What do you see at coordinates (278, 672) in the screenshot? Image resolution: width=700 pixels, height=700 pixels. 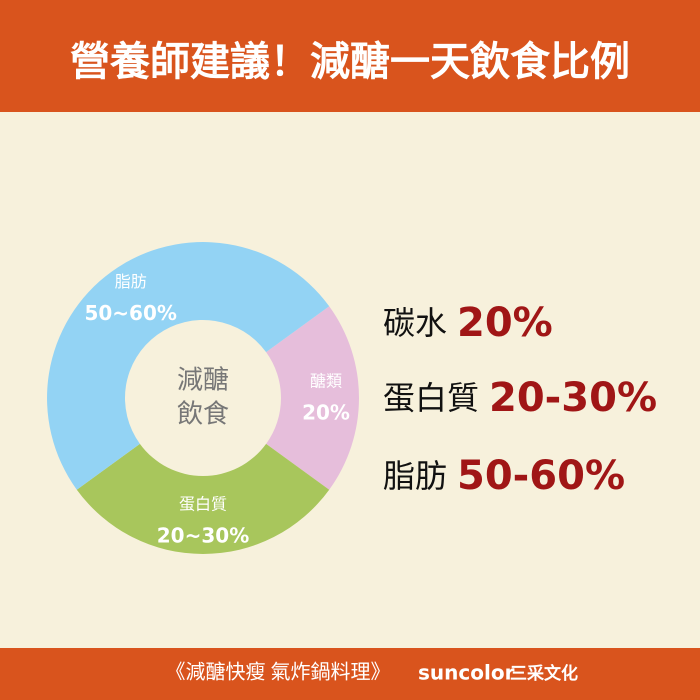 I see `footer-book: 《減醣快瘦 氣炸鍋料理》` at bounding box center [278, 672].